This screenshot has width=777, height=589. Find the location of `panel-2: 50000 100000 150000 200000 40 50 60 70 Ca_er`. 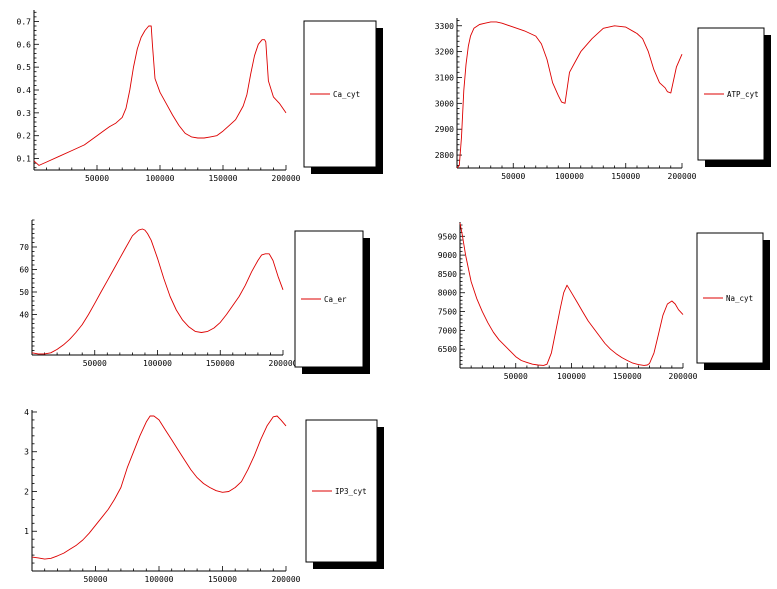

panel-2: 50000 100000 150000 200000 40 50 60 70 Ca_er is located at coordinates (194, 296).